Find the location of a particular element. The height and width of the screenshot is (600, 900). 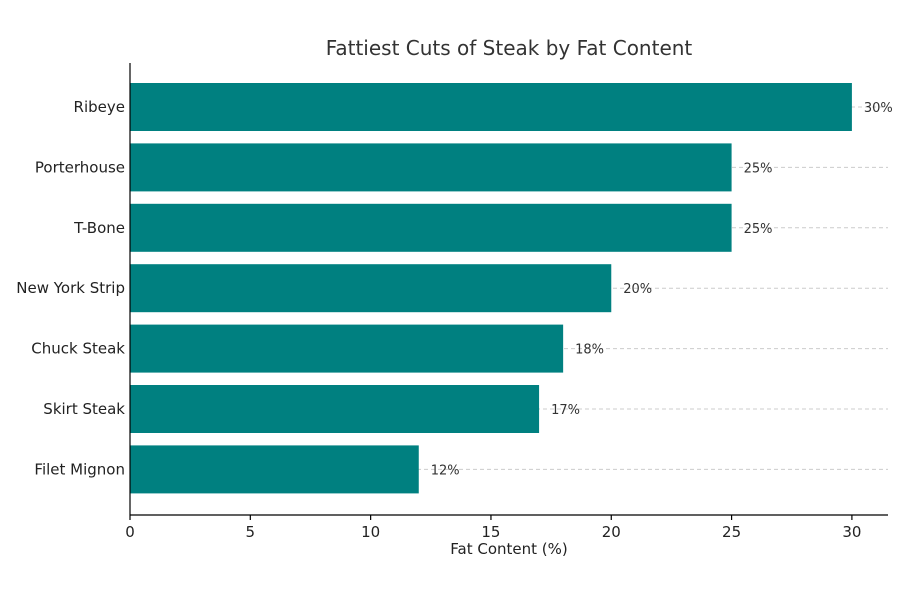

data-label: 17% is located at coordinates (565, 410).